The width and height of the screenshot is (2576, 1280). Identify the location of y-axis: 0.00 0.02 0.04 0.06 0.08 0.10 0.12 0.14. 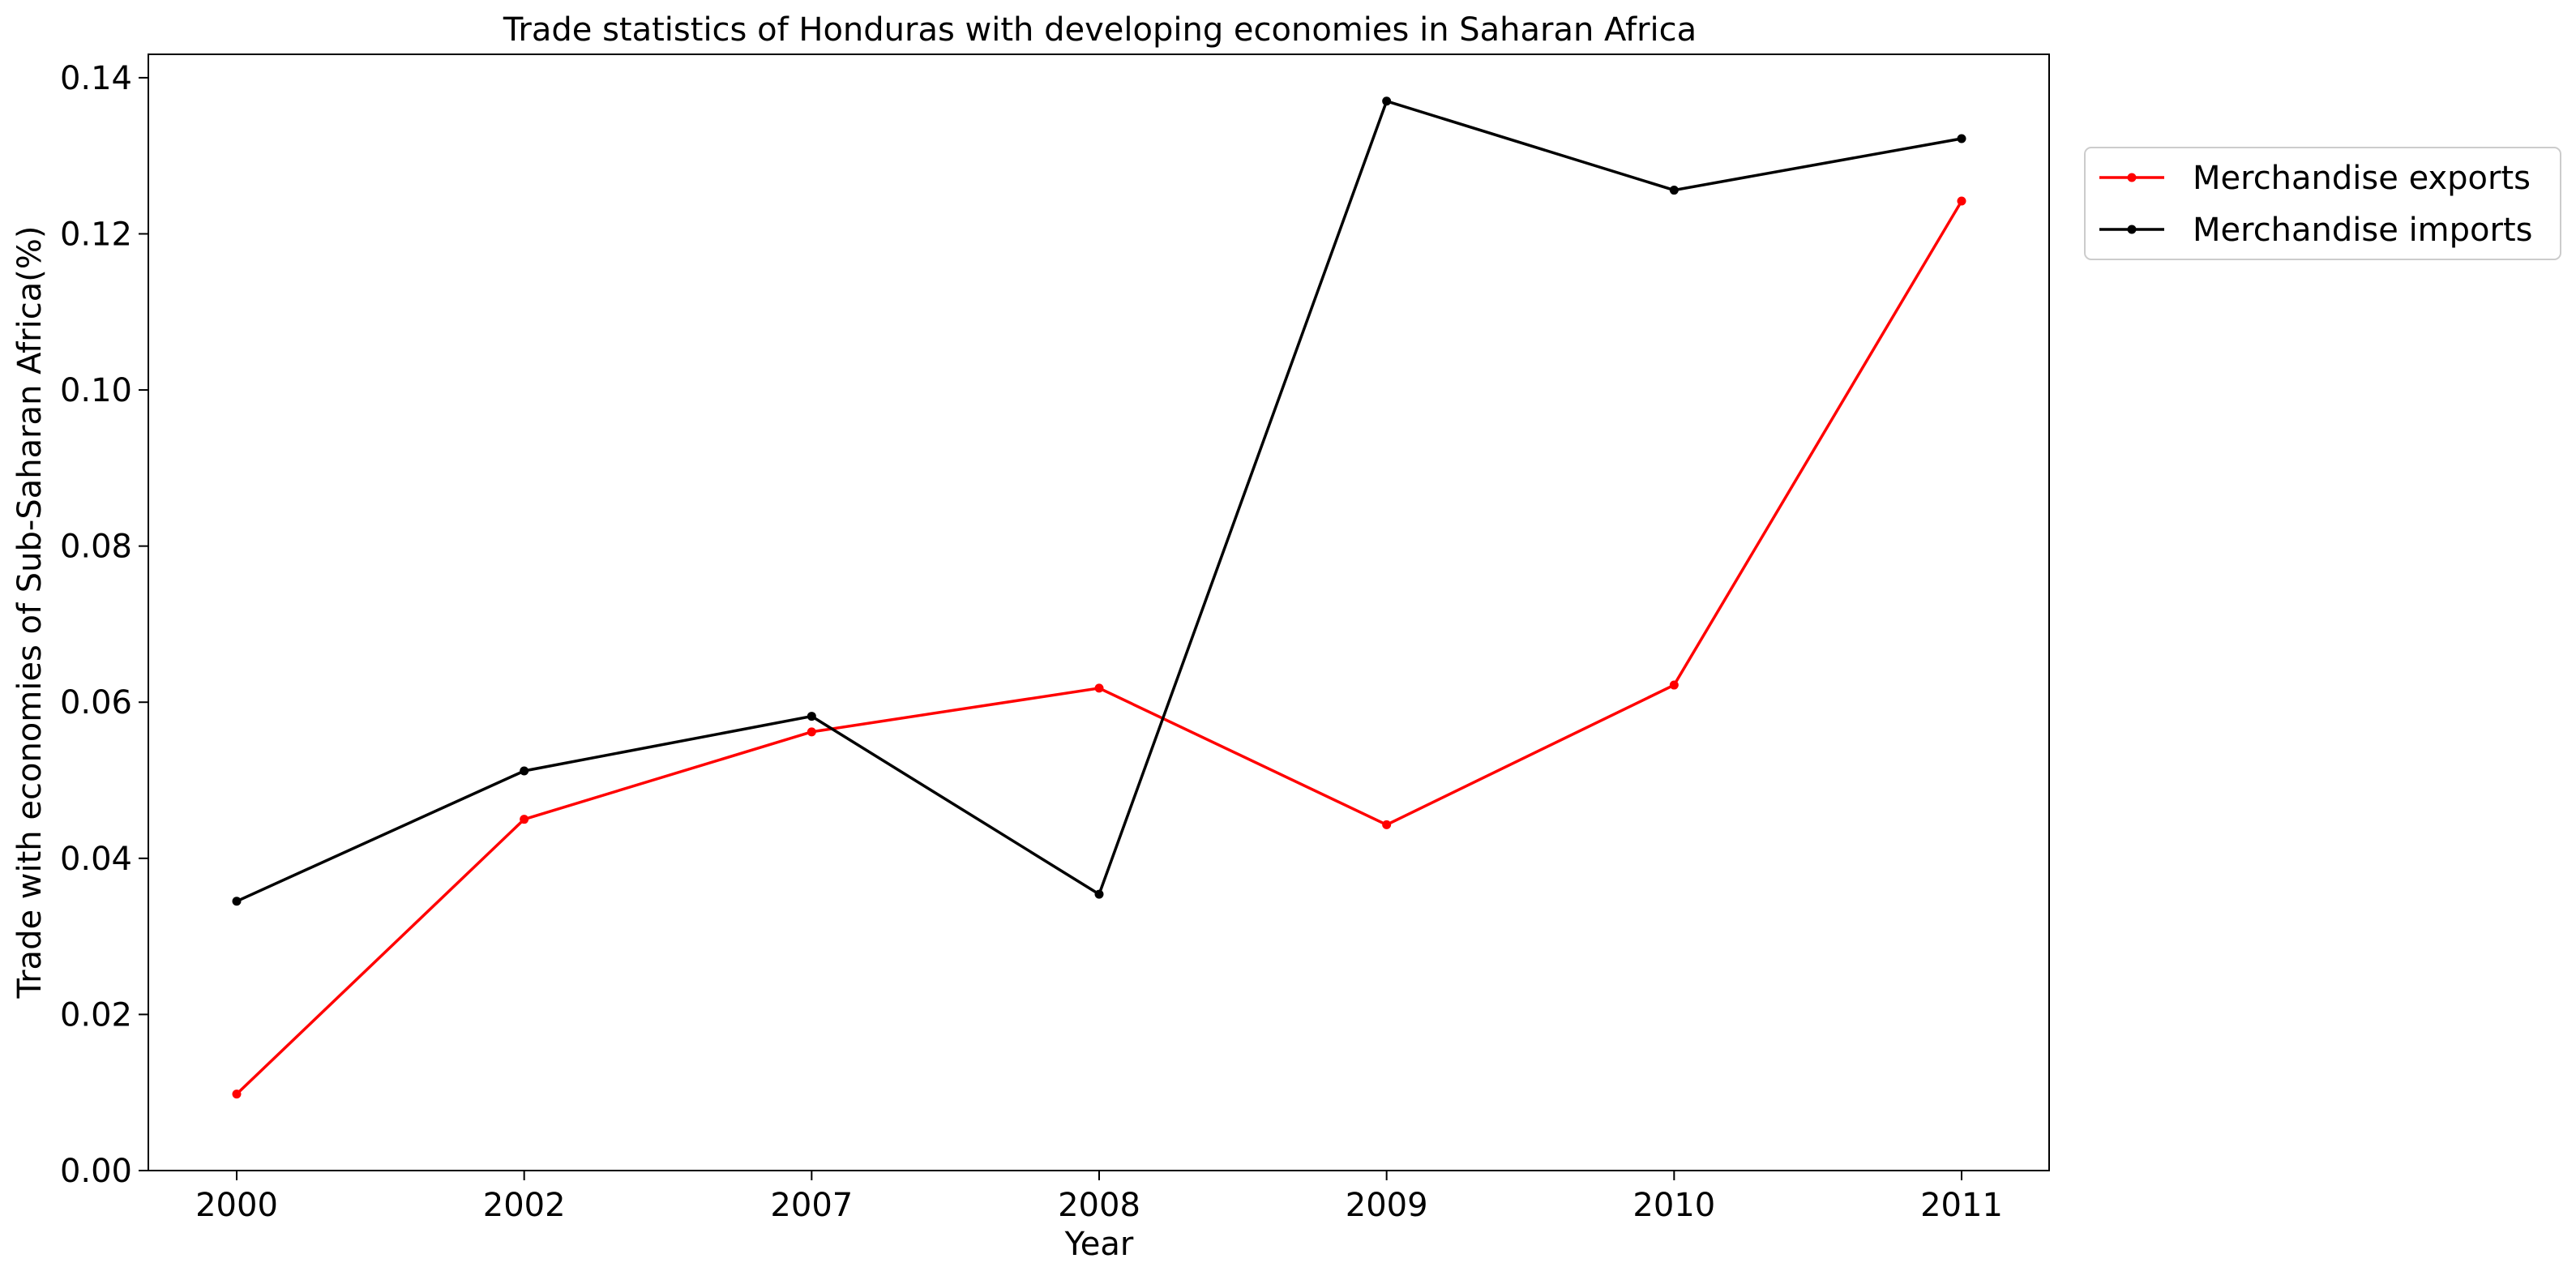
(104, 625).